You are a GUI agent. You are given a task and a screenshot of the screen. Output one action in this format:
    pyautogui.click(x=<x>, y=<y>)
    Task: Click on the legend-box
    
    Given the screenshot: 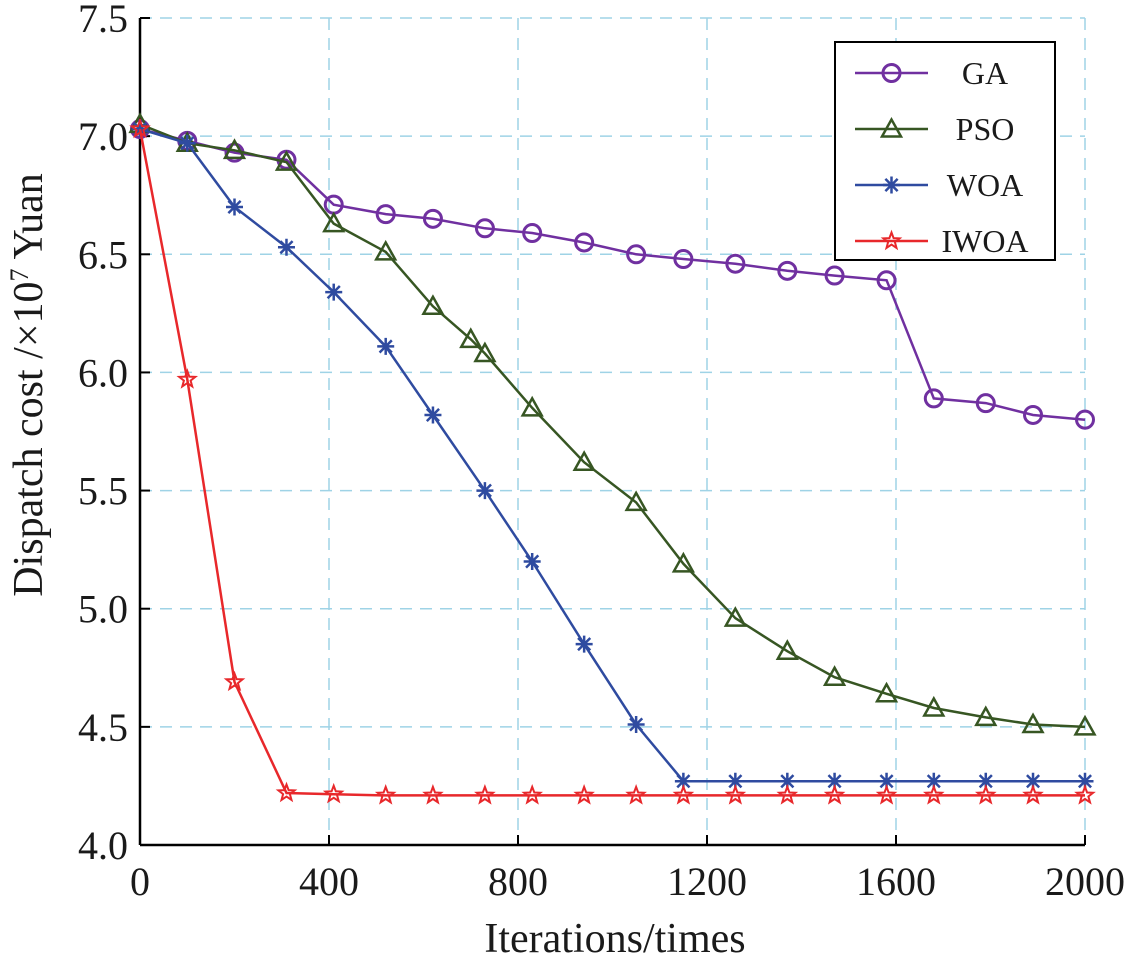 What is the action you would take?
    pyautogui.click(x=945, y=151)
    